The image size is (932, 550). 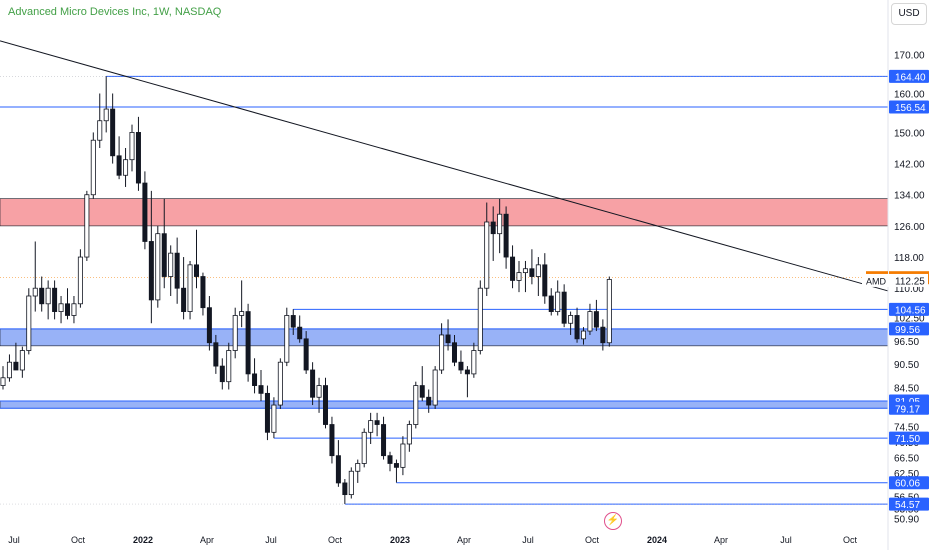 I want to click on currency-button: USD, so click(x=909, y=14).